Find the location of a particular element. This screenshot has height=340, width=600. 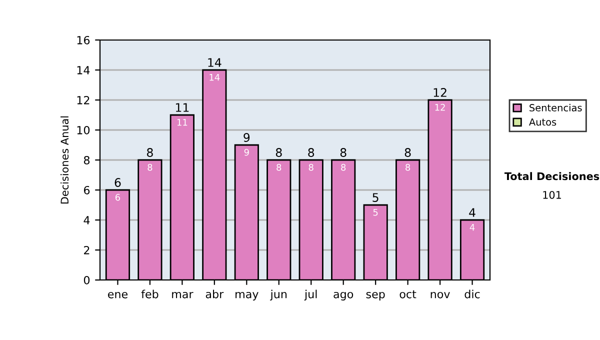

x-tick-label: oct is located at coordinates (408, 294).